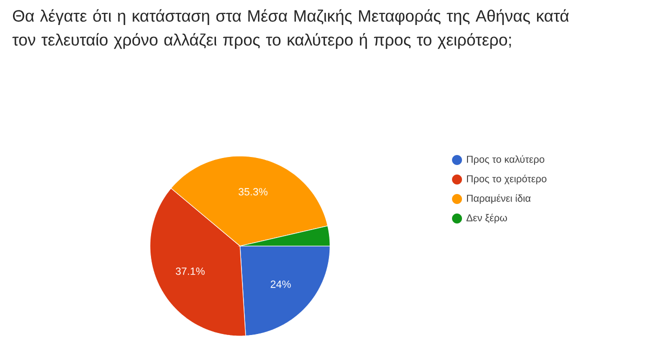 This screenshot has width=663, height=362. What do you see at coordinates (499, 199) in the screenshot?
I see `legend-label: Παραμένει ίδια` at bounding box center [499, 199].